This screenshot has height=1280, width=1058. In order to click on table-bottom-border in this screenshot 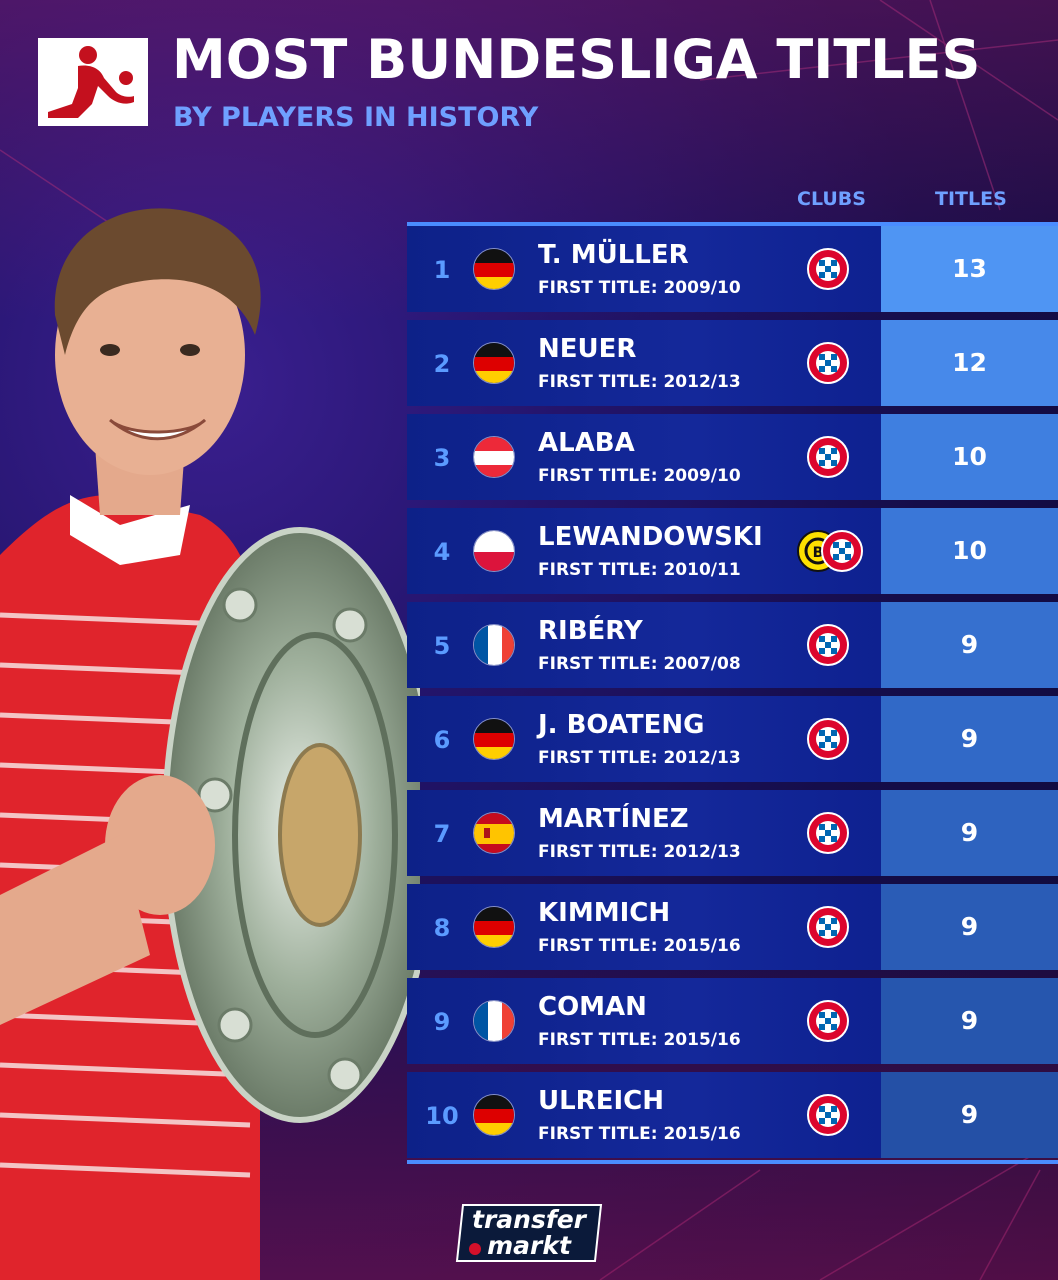, I will do `click(732, 1162)`.